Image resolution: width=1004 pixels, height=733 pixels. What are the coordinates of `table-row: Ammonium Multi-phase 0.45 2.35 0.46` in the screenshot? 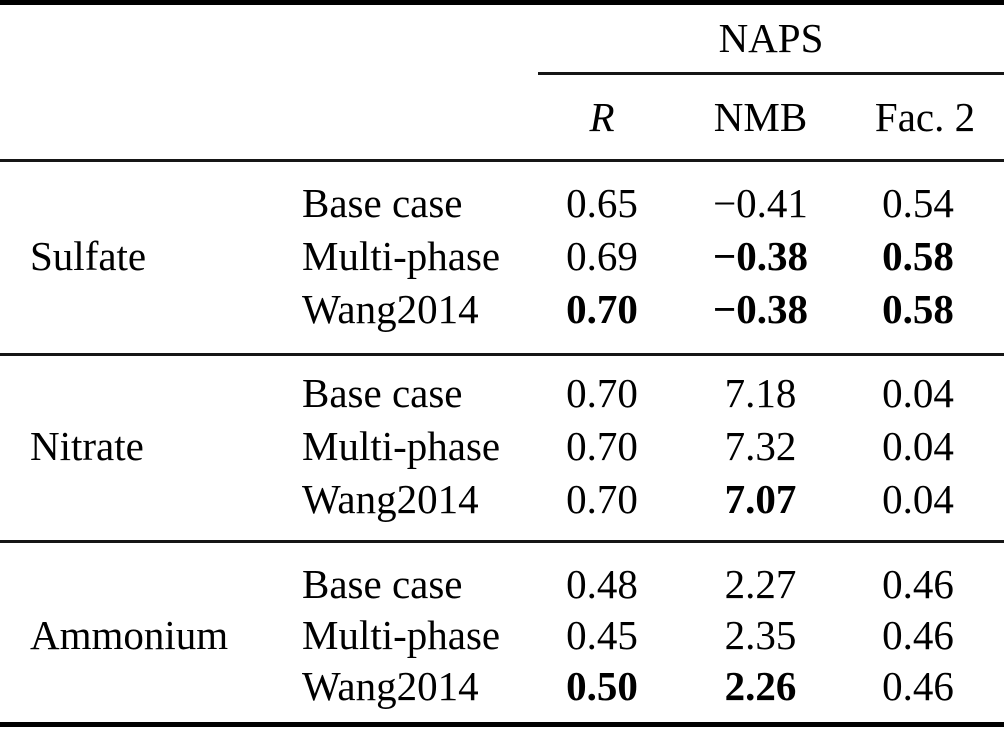 It's located at (502, 635).